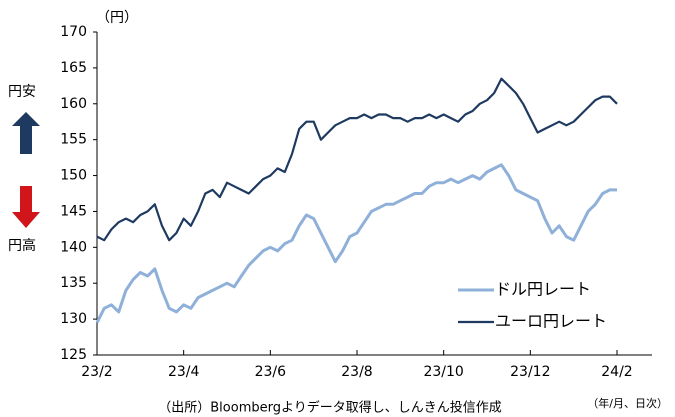 The height and width of the screenshot is (417, 675). What do you see at coordinates (73, 32) in the screenshot?
I see `y-tick-label: 170` at bounding box center [73, 32].